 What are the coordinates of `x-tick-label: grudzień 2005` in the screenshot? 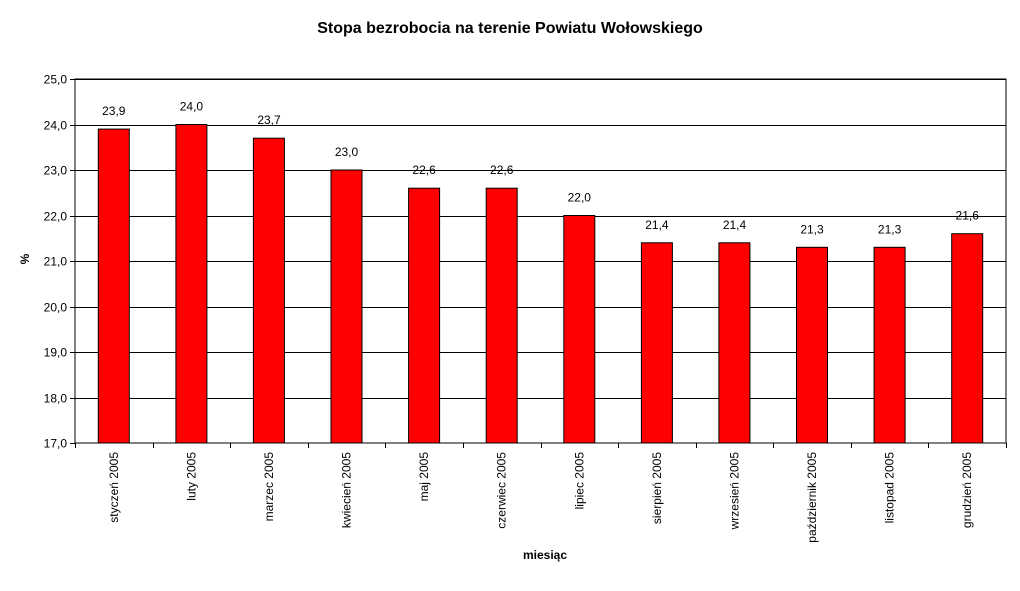 It's located at (967, 490).